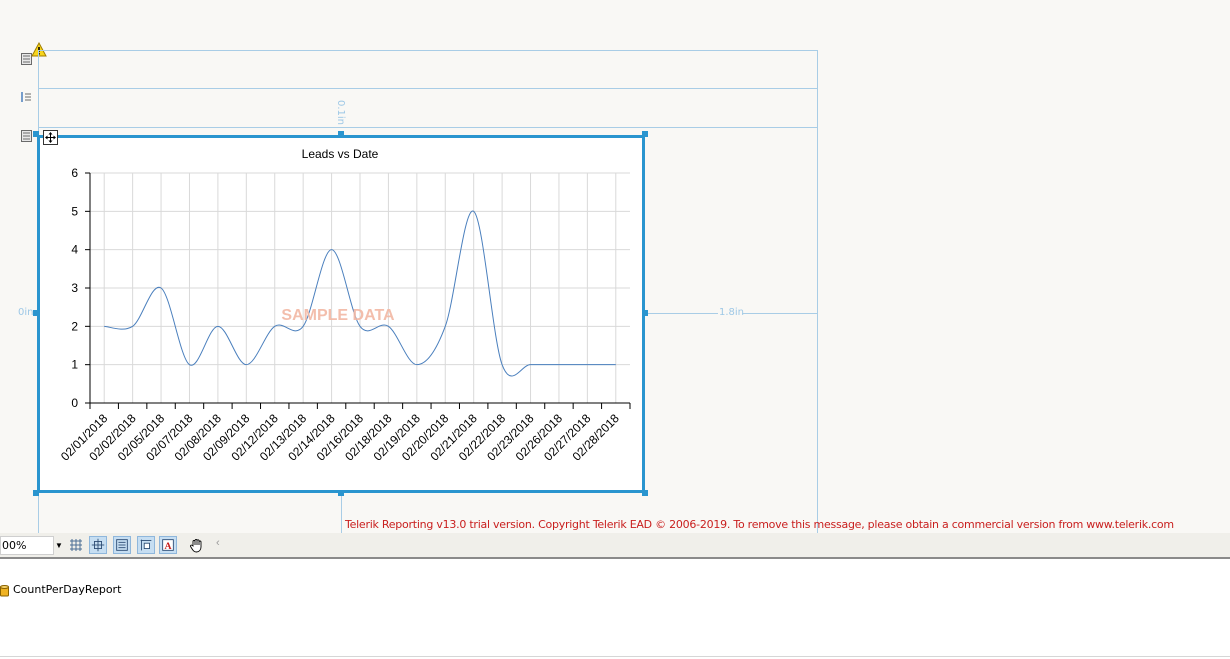 The height and width of the screenshot is (659, 1230). I want to click on snap-to-grid-icon, so click(98, 545).